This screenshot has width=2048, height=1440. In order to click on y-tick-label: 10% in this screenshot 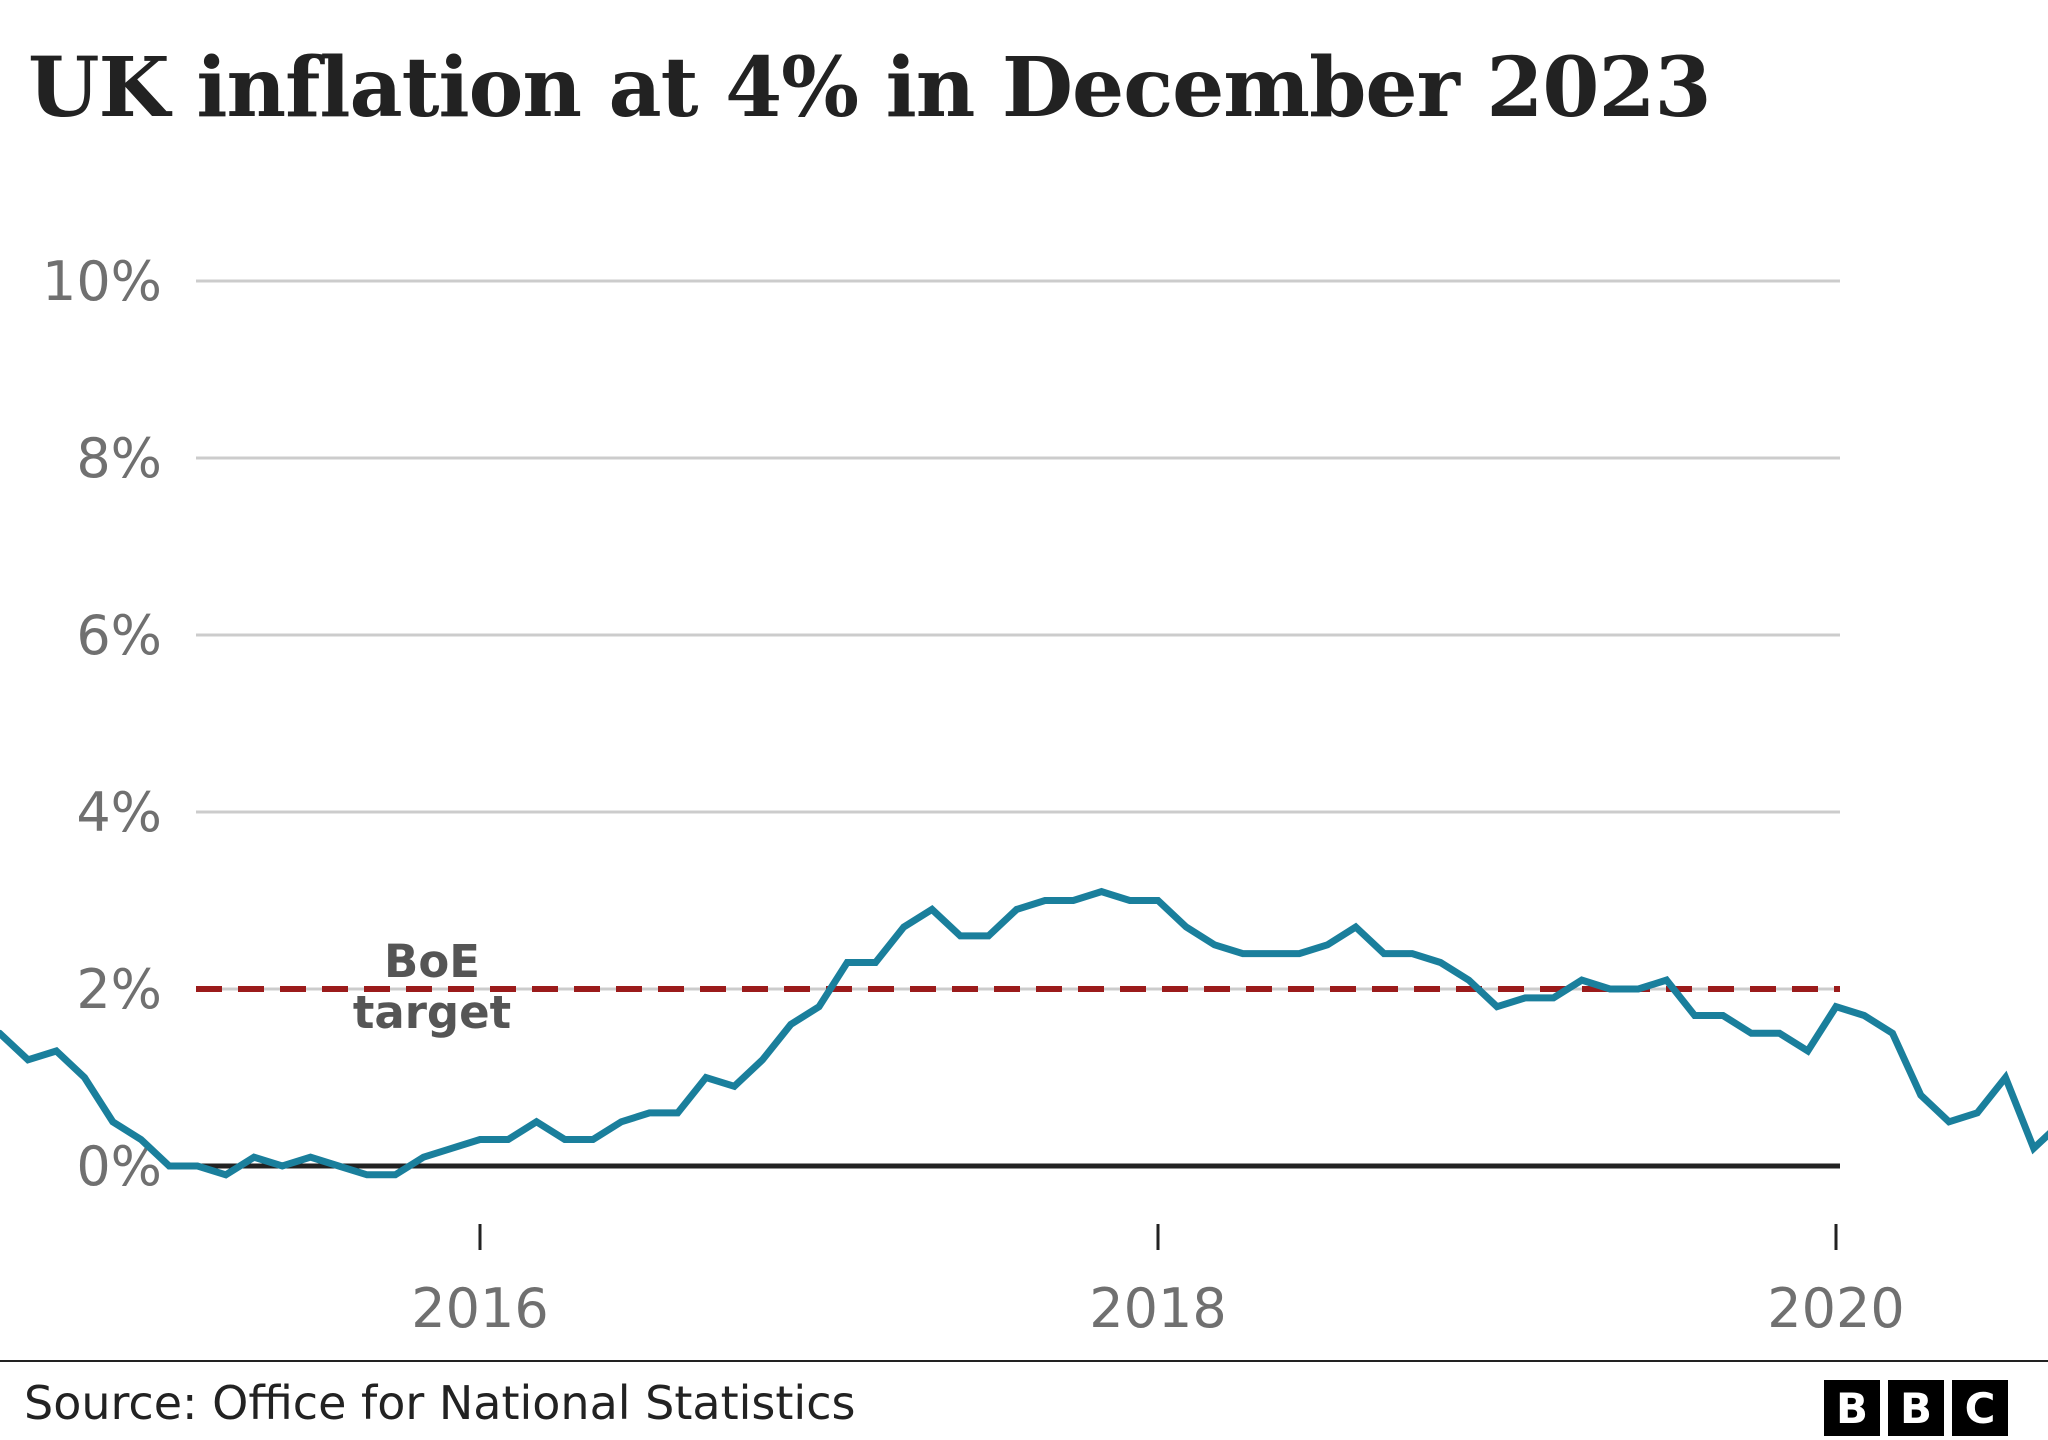, I will do `click(102, 281)`.